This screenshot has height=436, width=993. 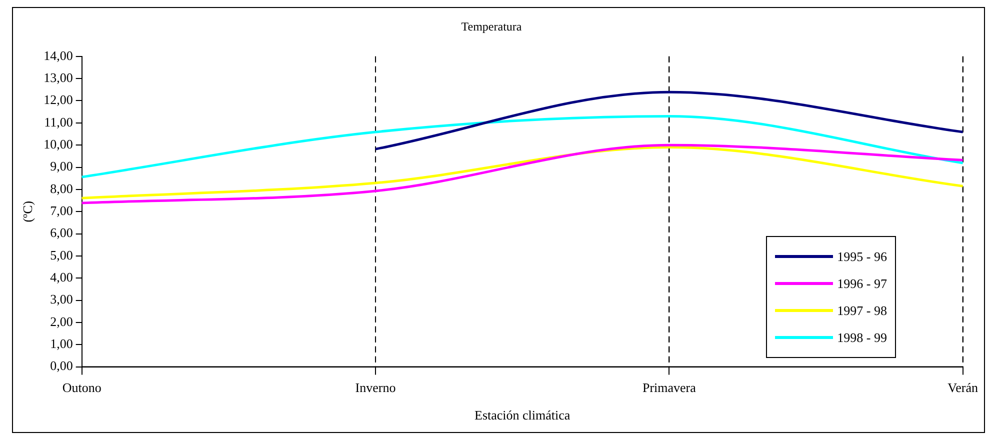 I want to click on y-tick-label: 9,00, so click(x=61, y=166).